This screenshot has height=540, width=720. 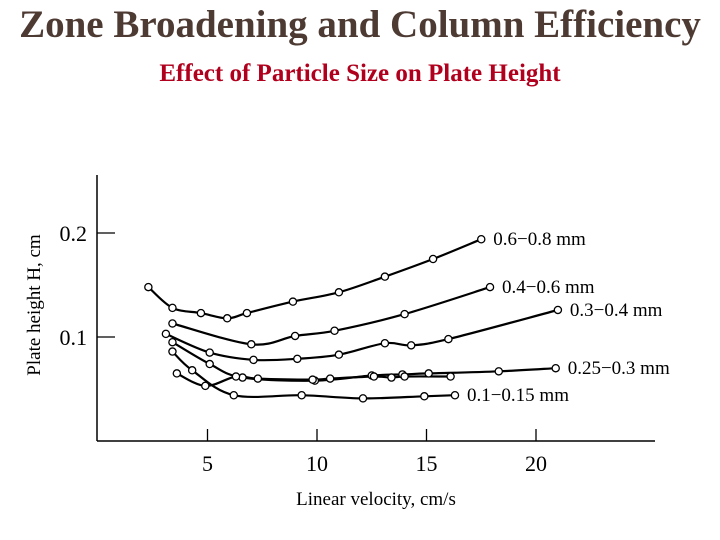 What do you see at coordinates (539, 239) in the screenshot?
I see `series-label: 0.6−0.8 mm` at bounding box center [539, 239].